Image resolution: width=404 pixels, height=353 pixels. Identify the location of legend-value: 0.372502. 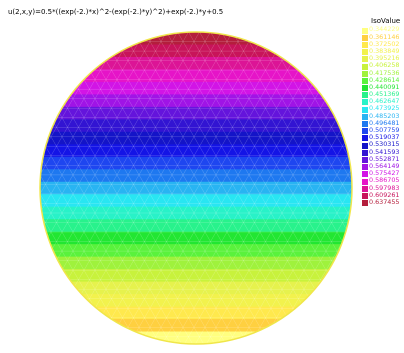
(384, 43).